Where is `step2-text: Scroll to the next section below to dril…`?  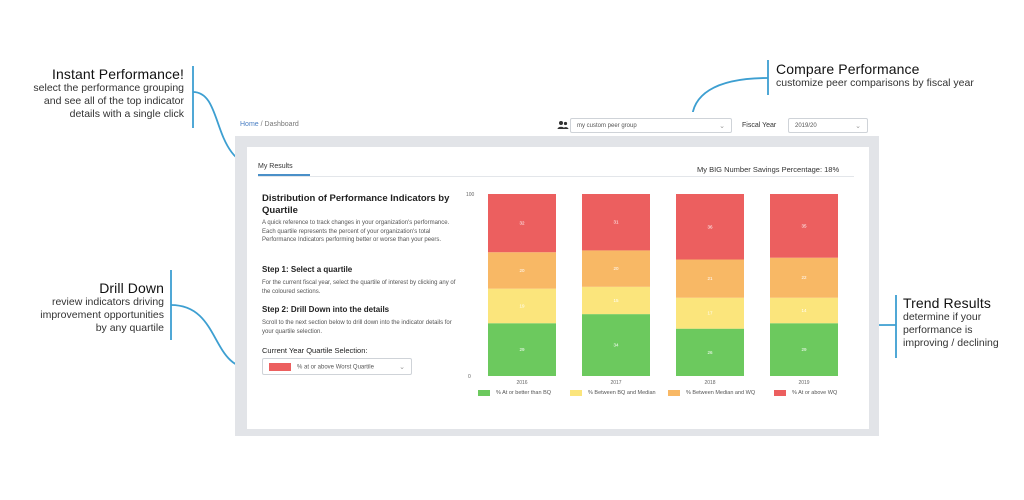 step2-text: Scroll to the next section below to dril… is located at coordinates (357, 327).